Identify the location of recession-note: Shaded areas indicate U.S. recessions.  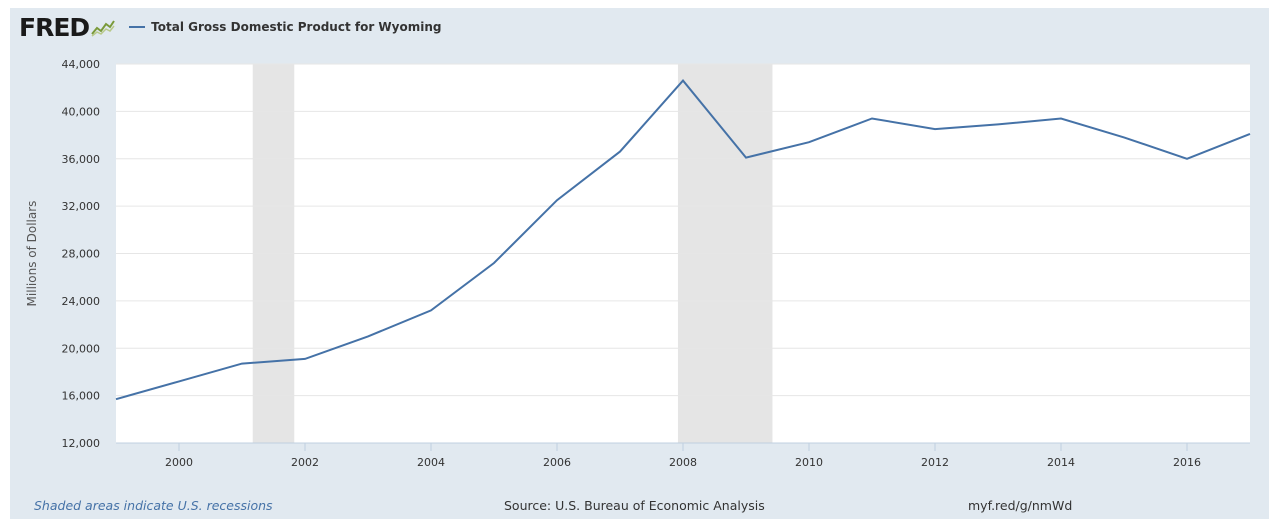
(153, 505).